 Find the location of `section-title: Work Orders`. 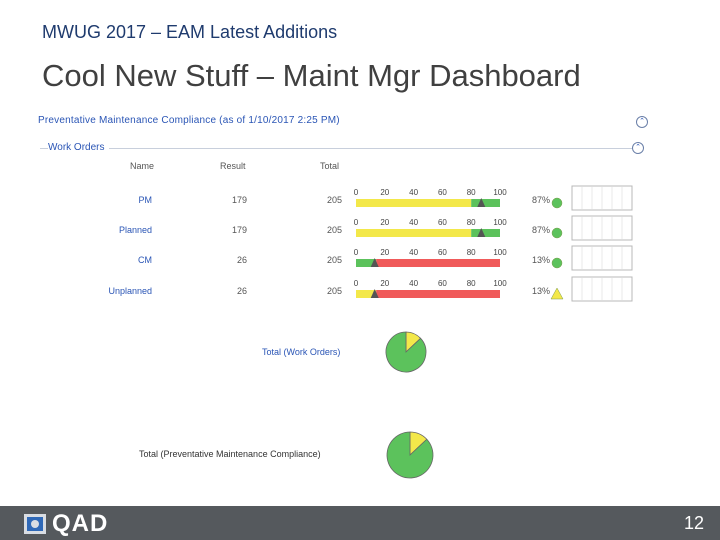

section-title: Work Orders is located at coordinates (78, 147).